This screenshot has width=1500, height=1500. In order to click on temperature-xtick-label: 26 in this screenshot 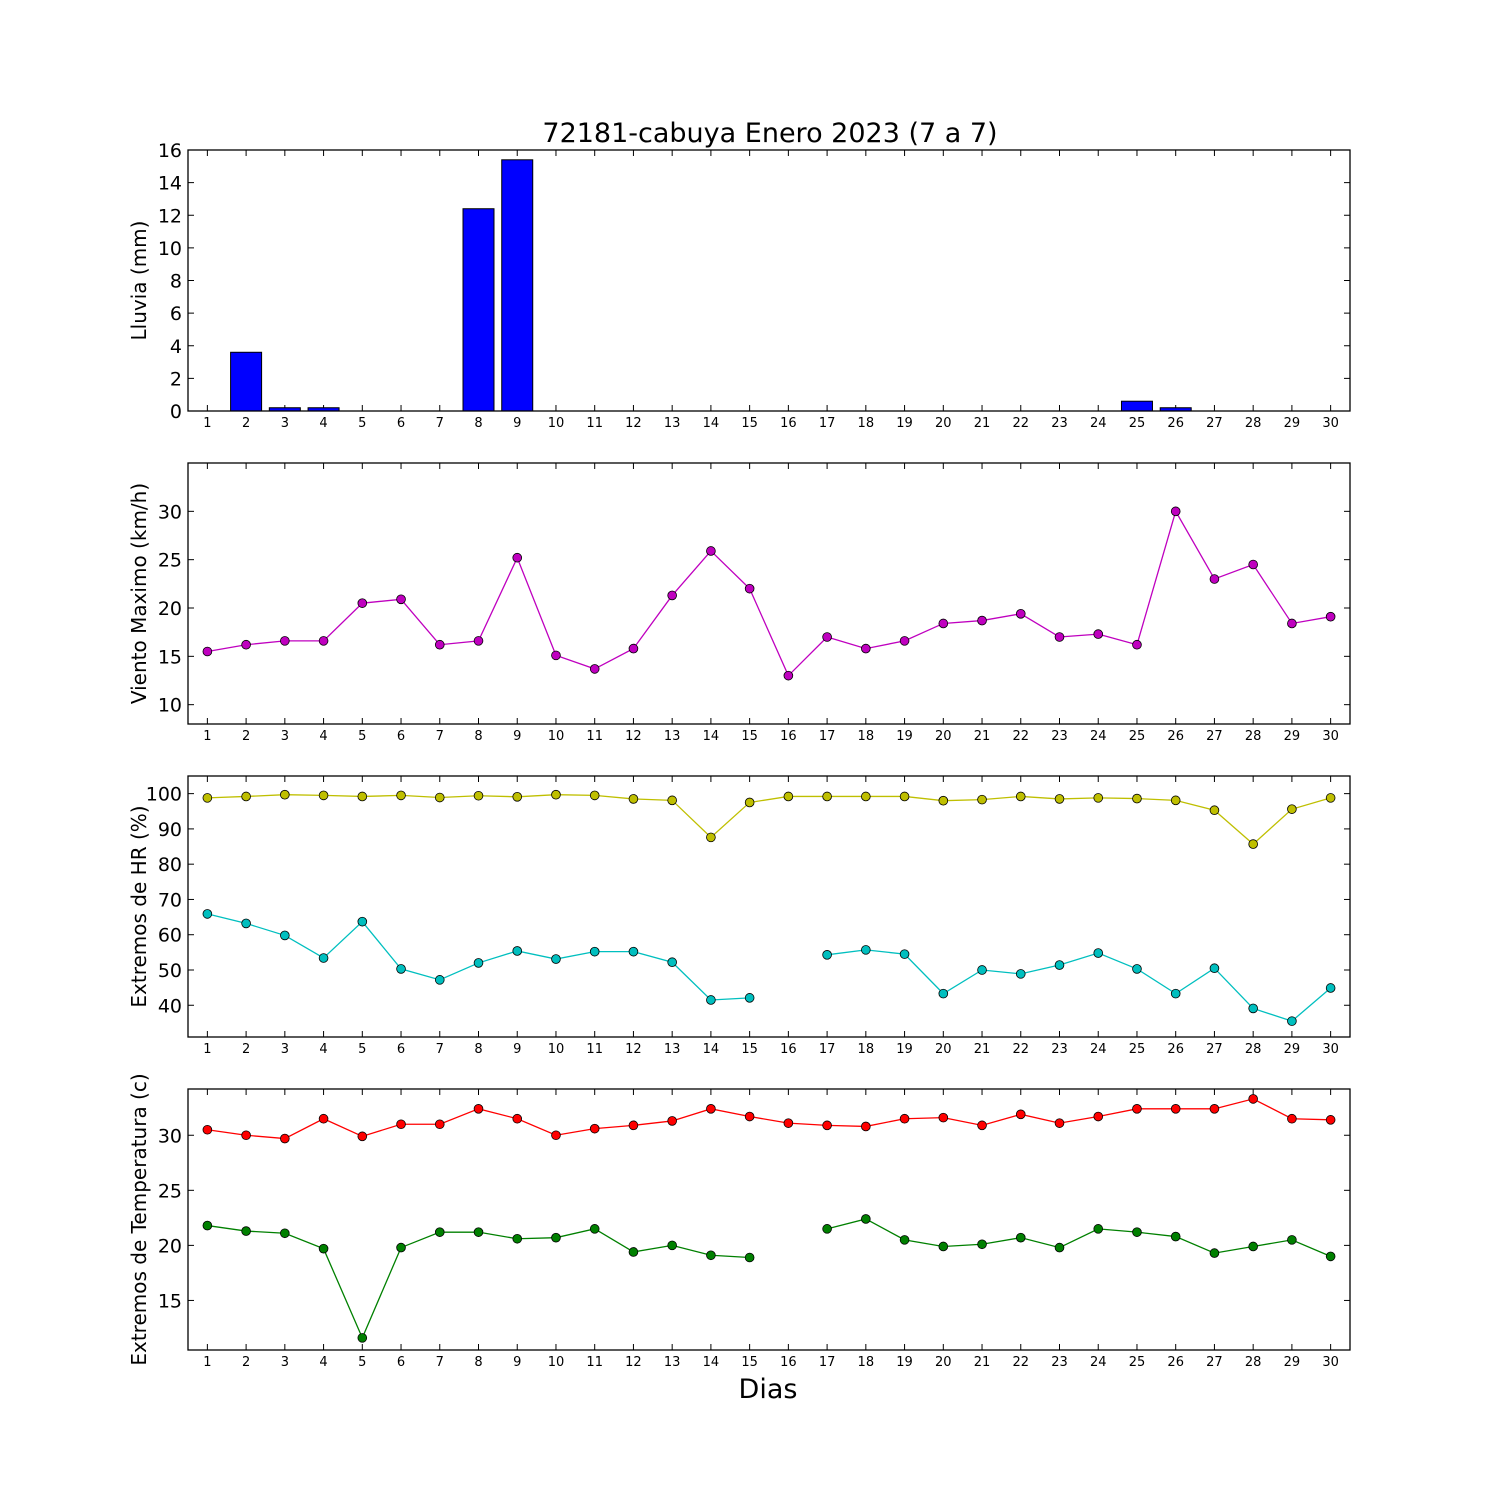, I will do `click(1175, 1362)`.